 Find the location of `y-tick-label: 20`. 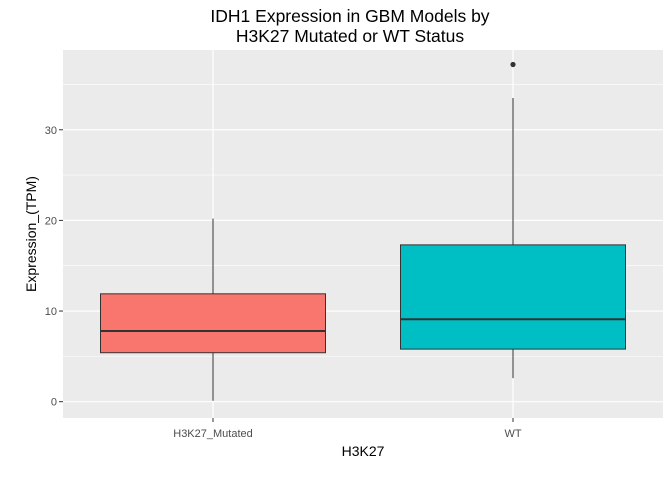

y-tick-label: 20 is located at coordinates (51, 221).